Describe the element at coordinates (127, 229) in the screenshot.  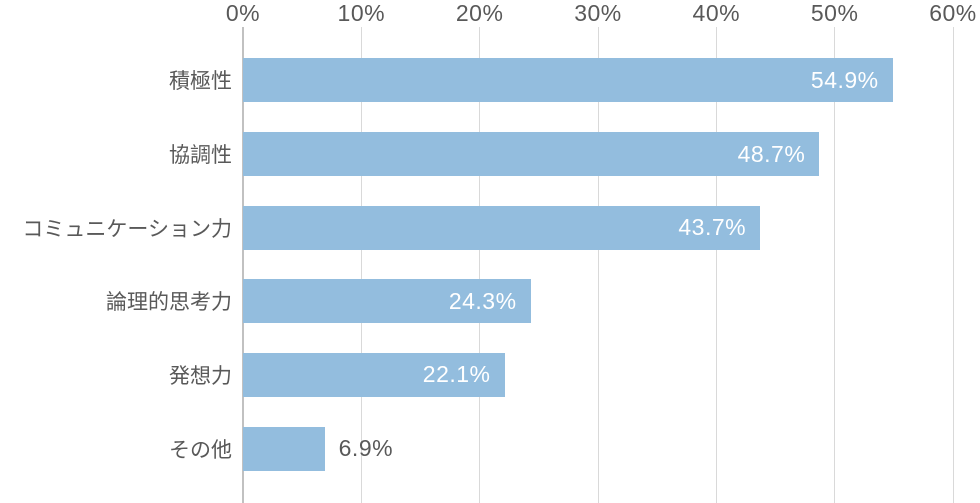
I see `category-label: コミュニケーション力` at that location.